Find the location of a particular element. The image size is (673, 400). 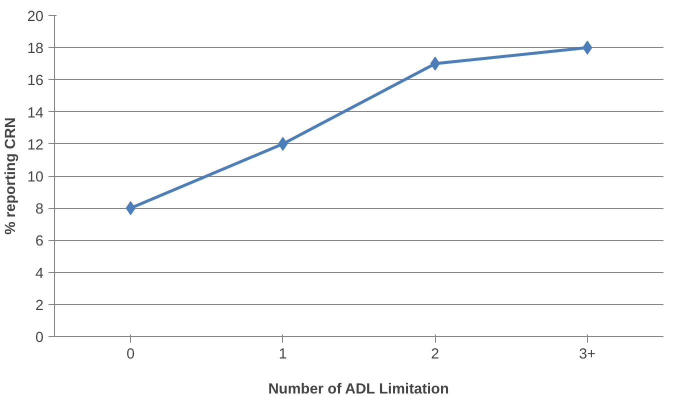

y-tick-label: 14 is located at coordinates (35, 113).